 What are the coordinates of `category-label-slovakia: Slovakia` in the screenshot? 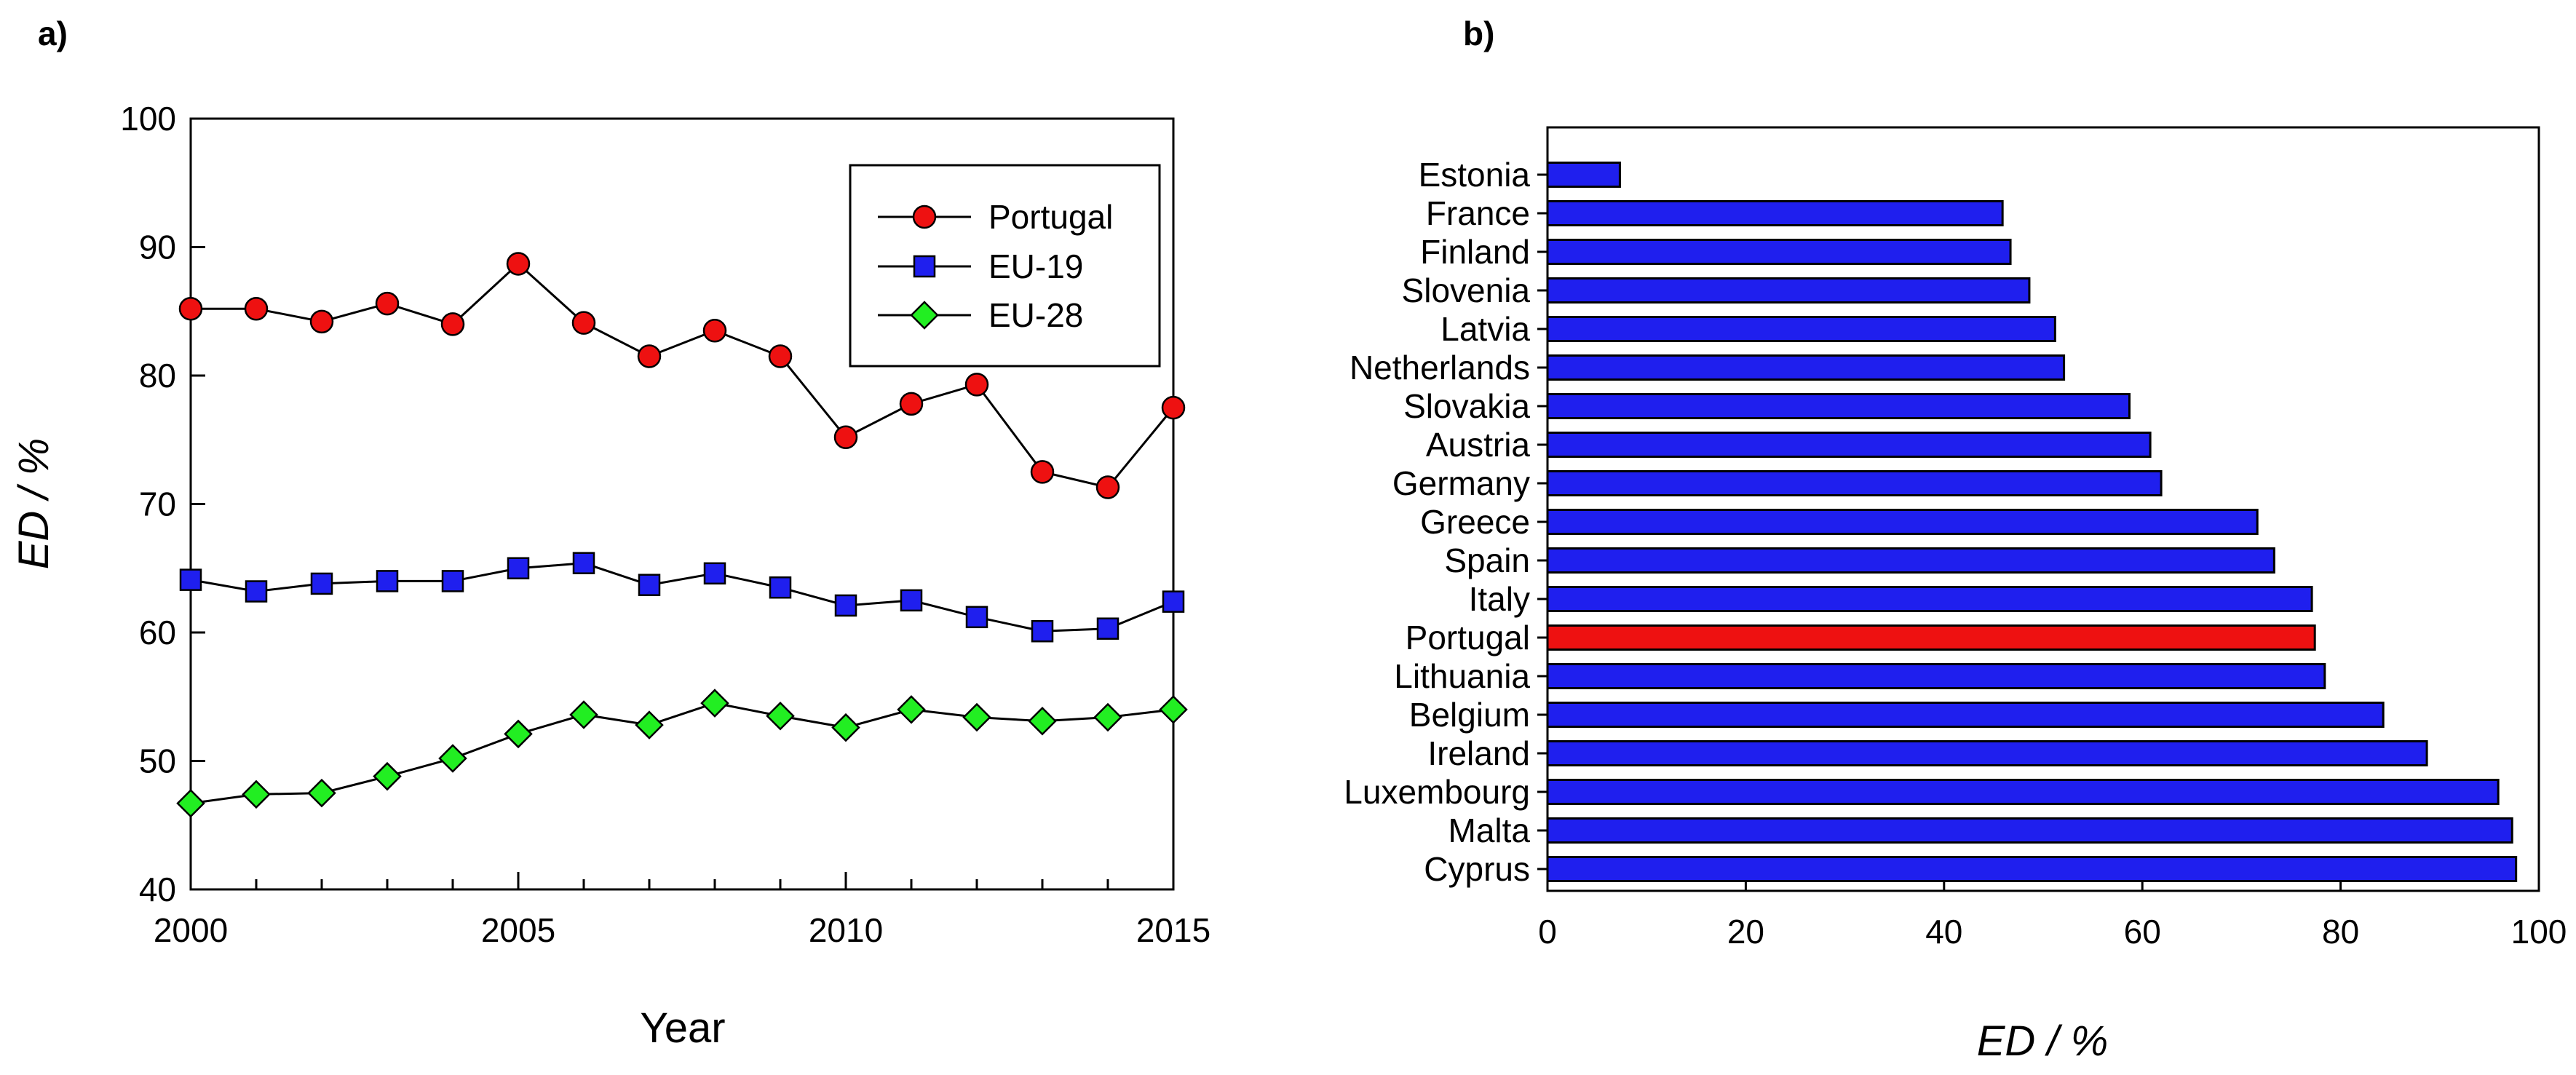 It's located at (1466, 406).